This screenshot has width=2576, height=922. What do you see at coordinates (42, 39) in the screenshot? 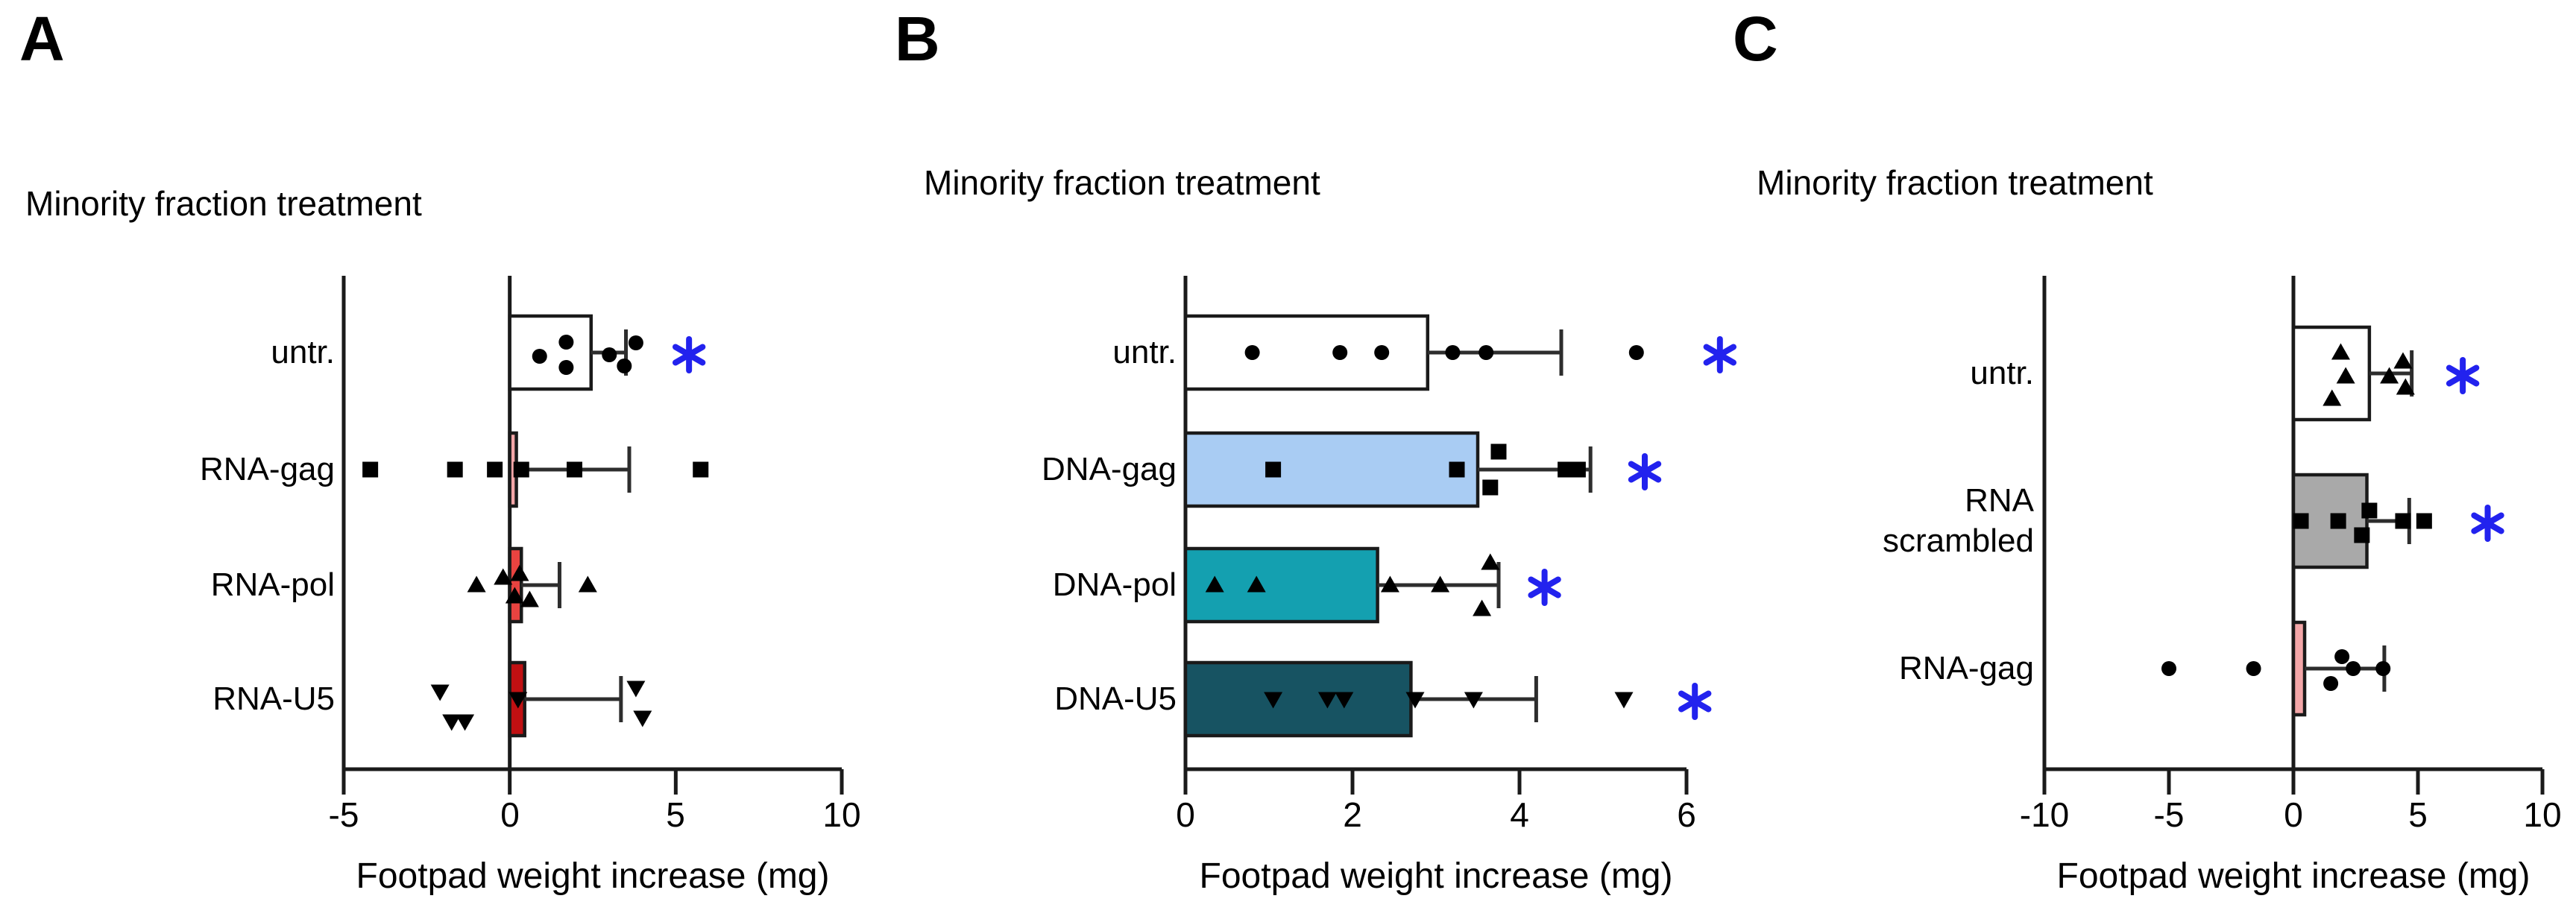
I see `panel-letter-a: A` at bounding box center [42, 39].